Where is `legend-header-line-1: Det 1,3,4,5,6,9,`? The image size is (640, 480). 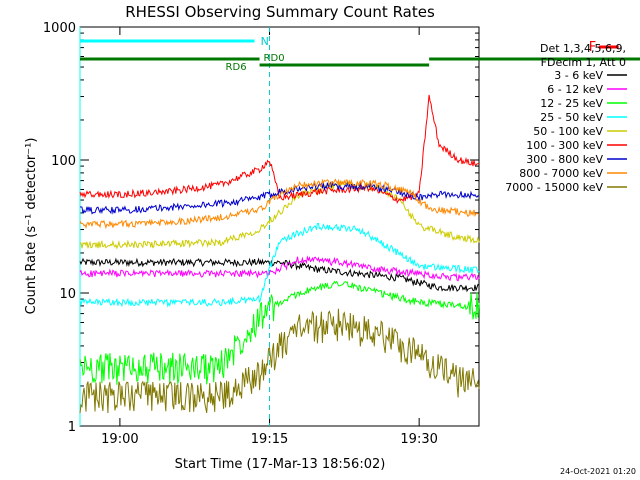 legend-header-line-1: Det 1,3,4,5,6,9, is located at coordinates (583, 48).